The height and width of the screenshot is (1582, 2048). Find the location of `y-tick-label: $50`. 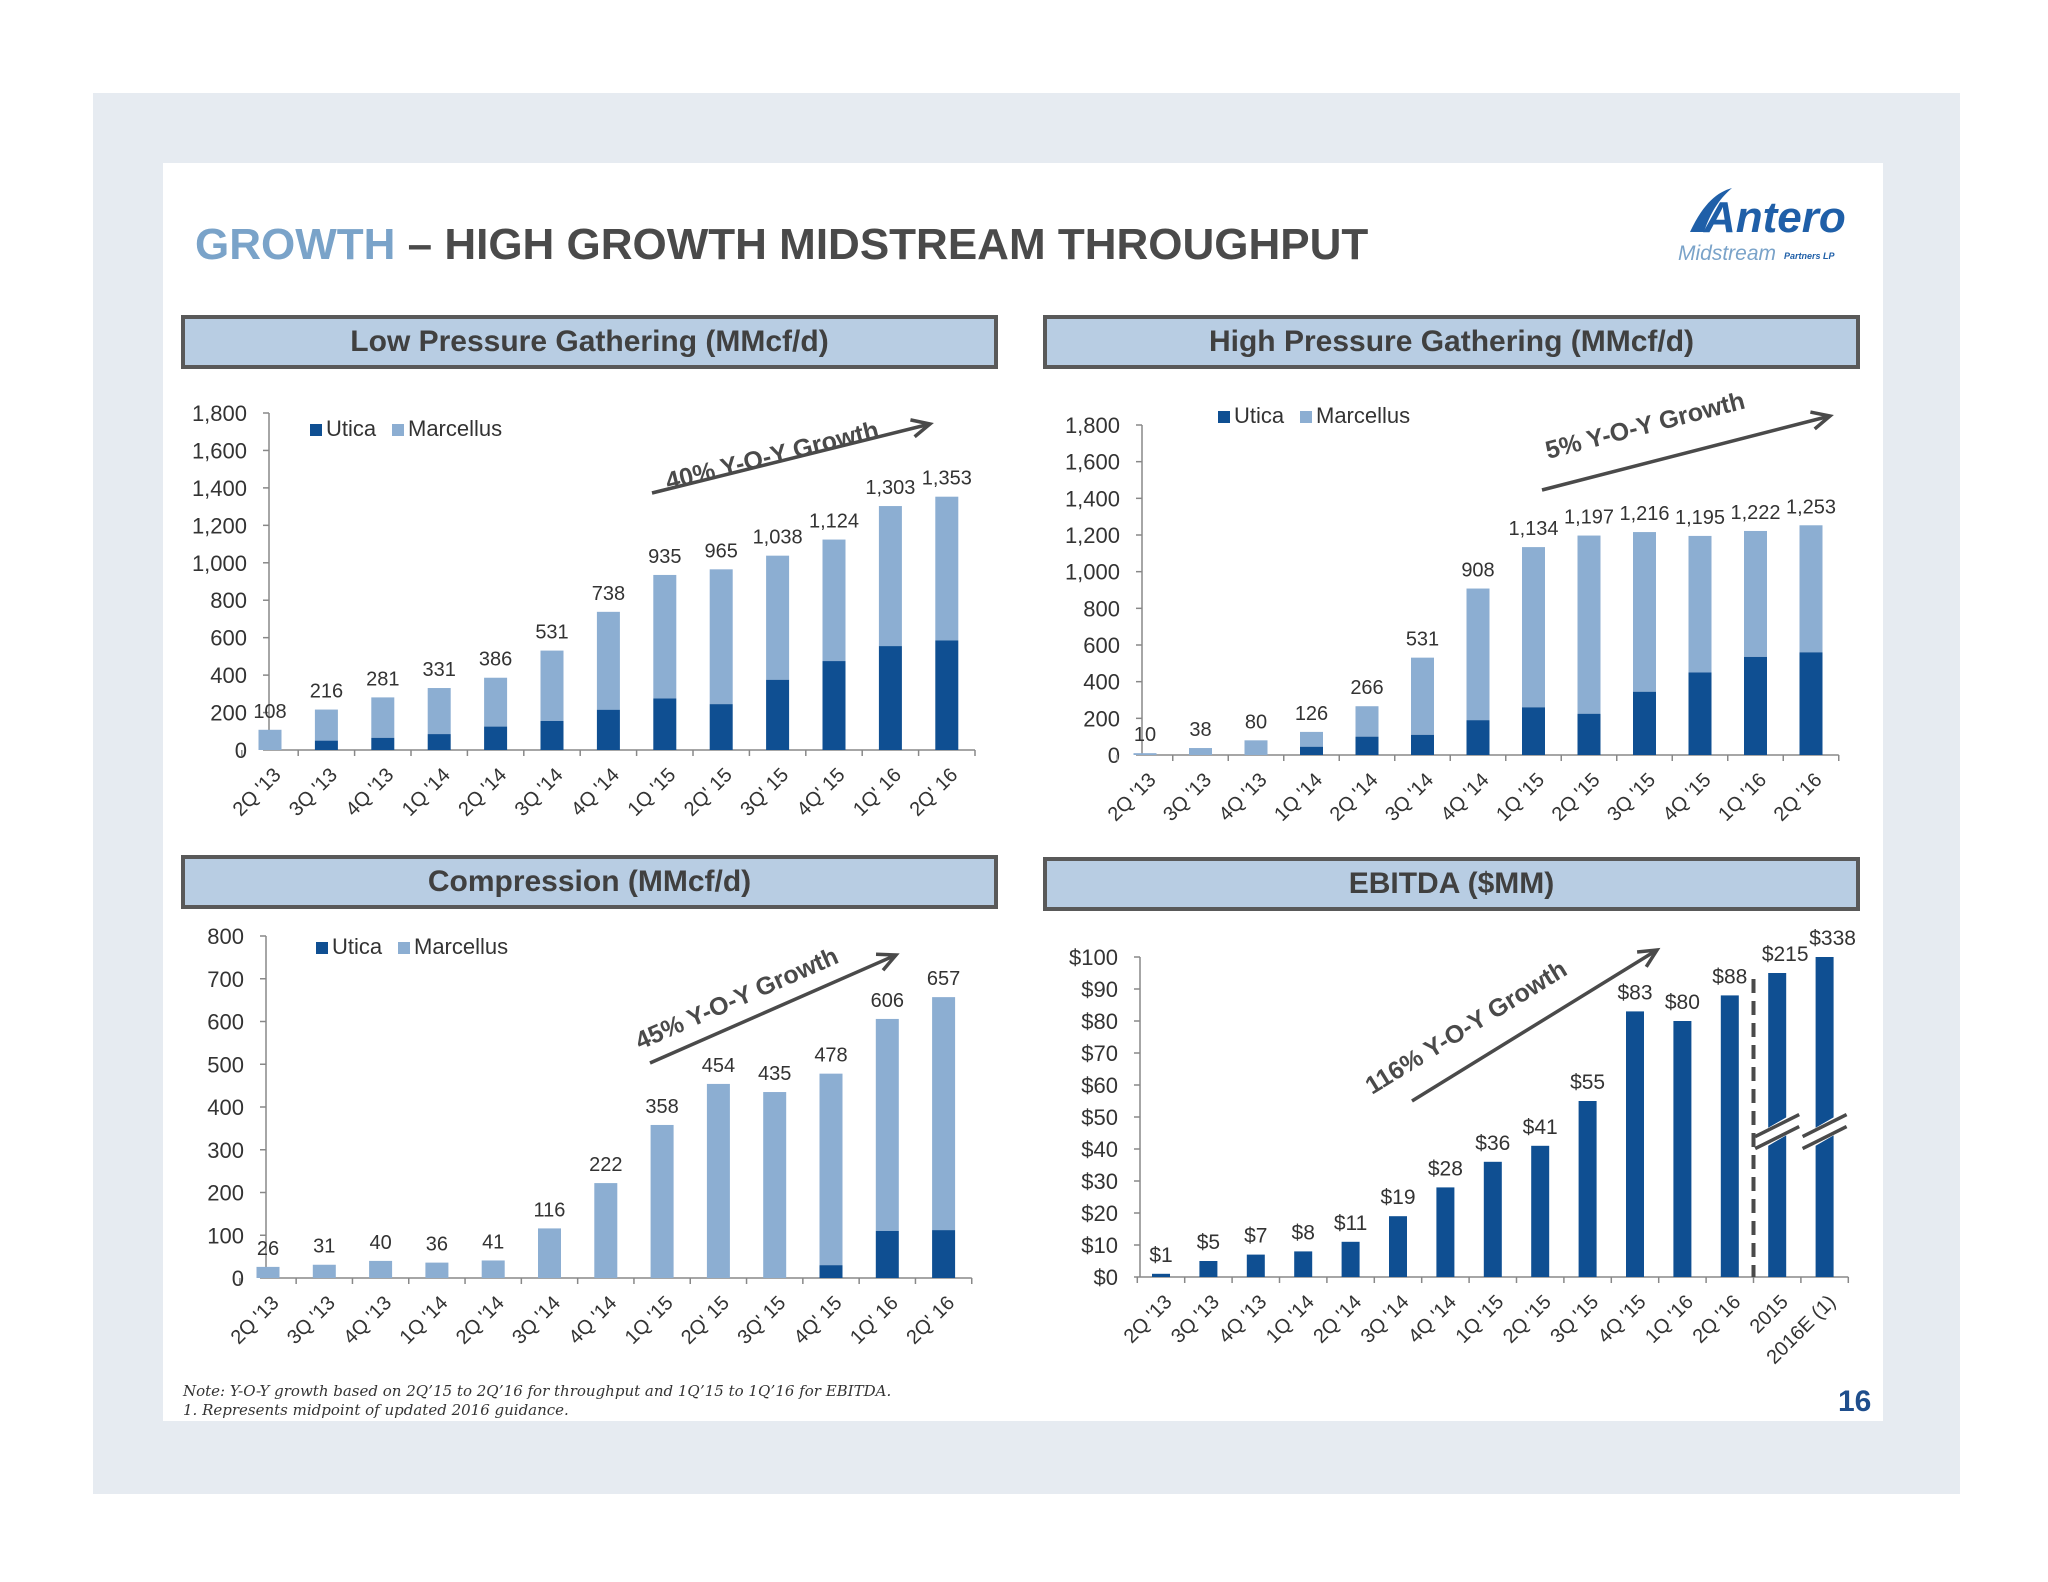

y-tick-label: $50 is located at coordinates (1099, 1117).